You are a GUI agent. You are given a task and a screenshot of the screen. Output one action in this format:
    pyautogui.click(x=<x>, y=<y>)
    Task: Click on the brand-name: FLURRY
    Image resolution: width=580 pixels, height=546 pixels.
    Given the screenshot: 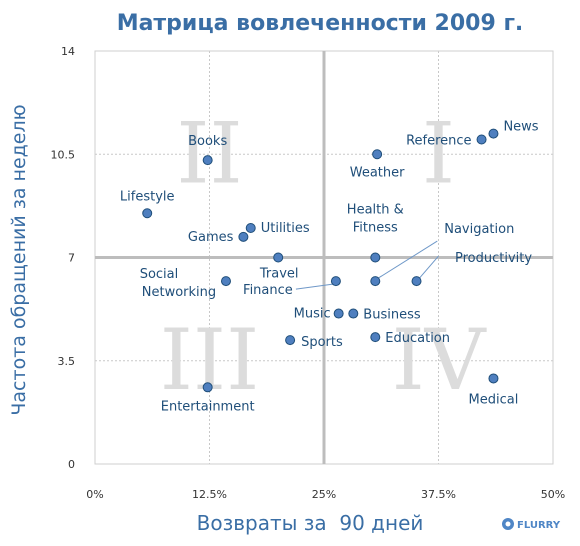 What is the action you would take?
    pyautogui.click(x=539, y=525)
    